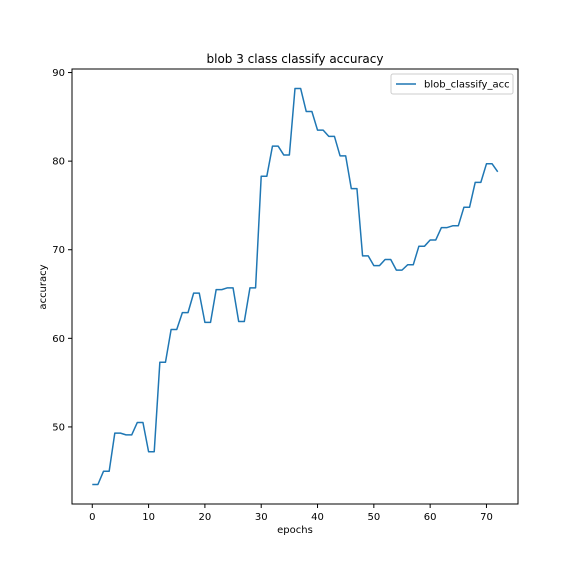 This screenshot has height=576, width=576. I want to click on x-axis: 0 10 20 30 40 50 60 70, so click(291, 513).